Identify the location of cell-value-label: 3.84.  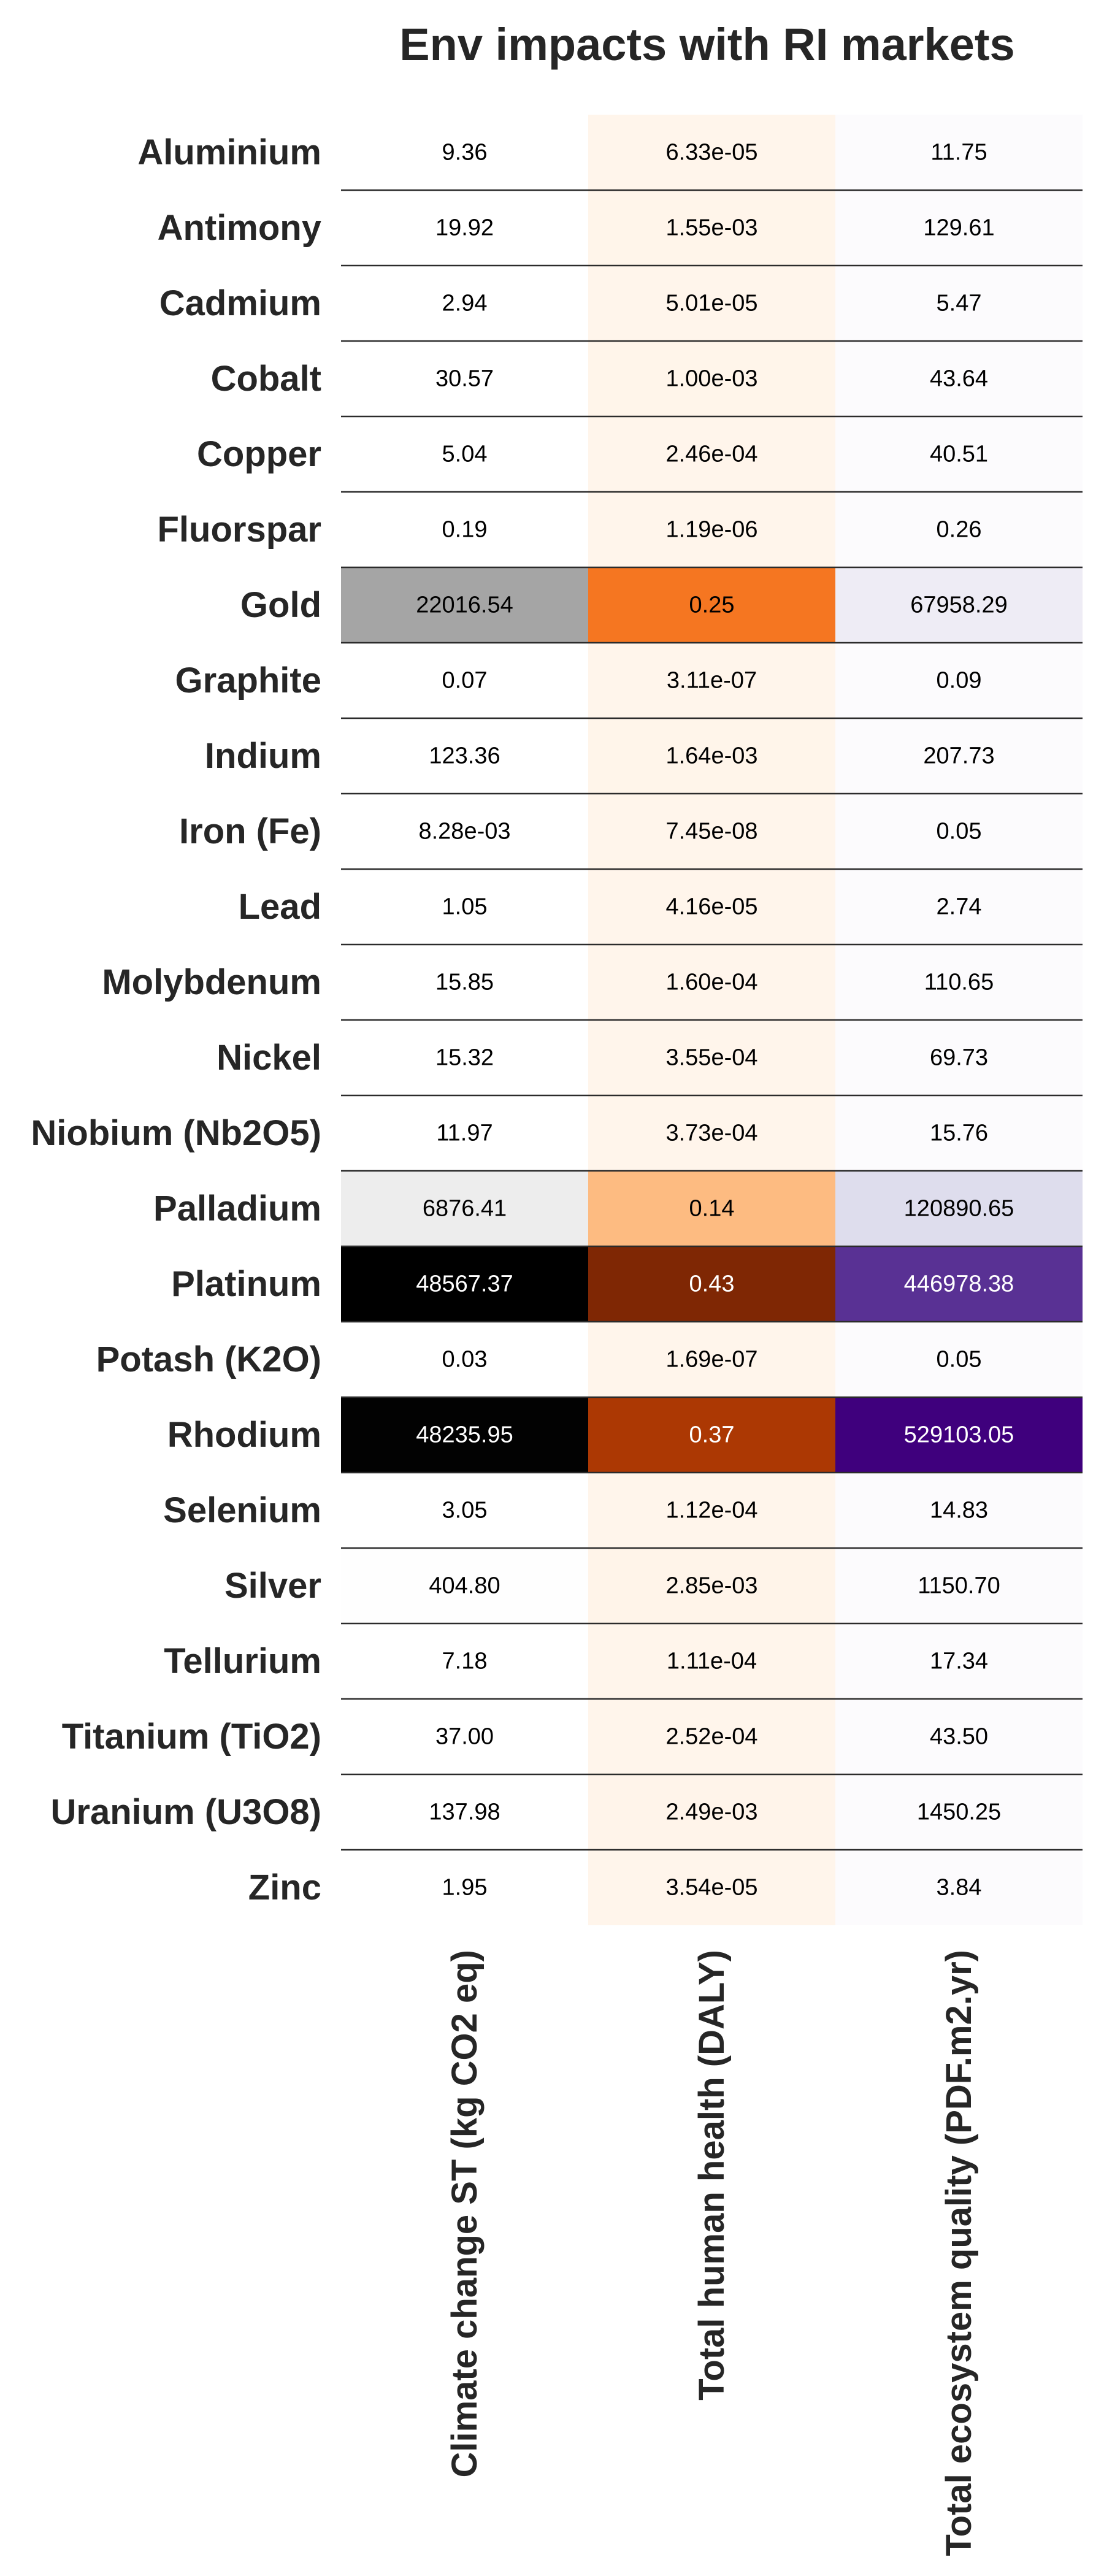
(959, 1888).